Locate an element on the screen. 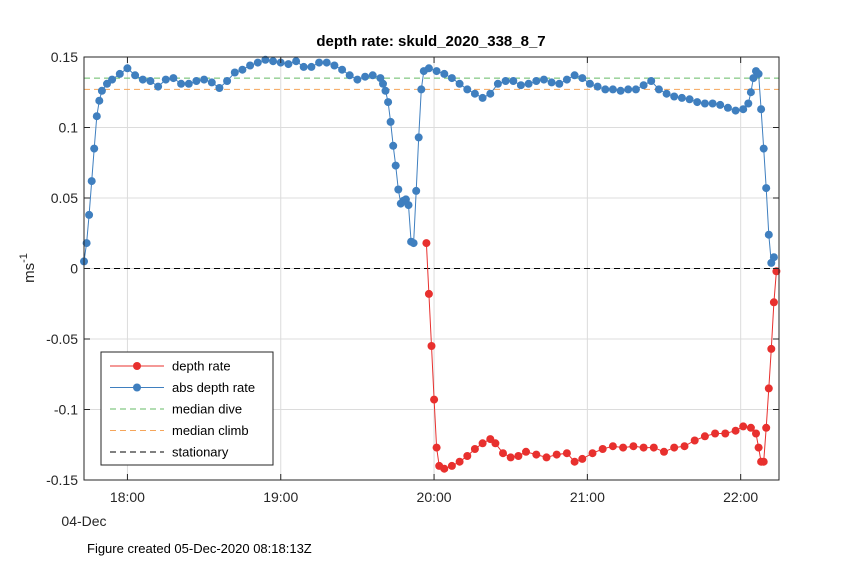 This screenshot has height=567, width=851. x-date-label: 04-Dec is located at coordinates (83, 521).